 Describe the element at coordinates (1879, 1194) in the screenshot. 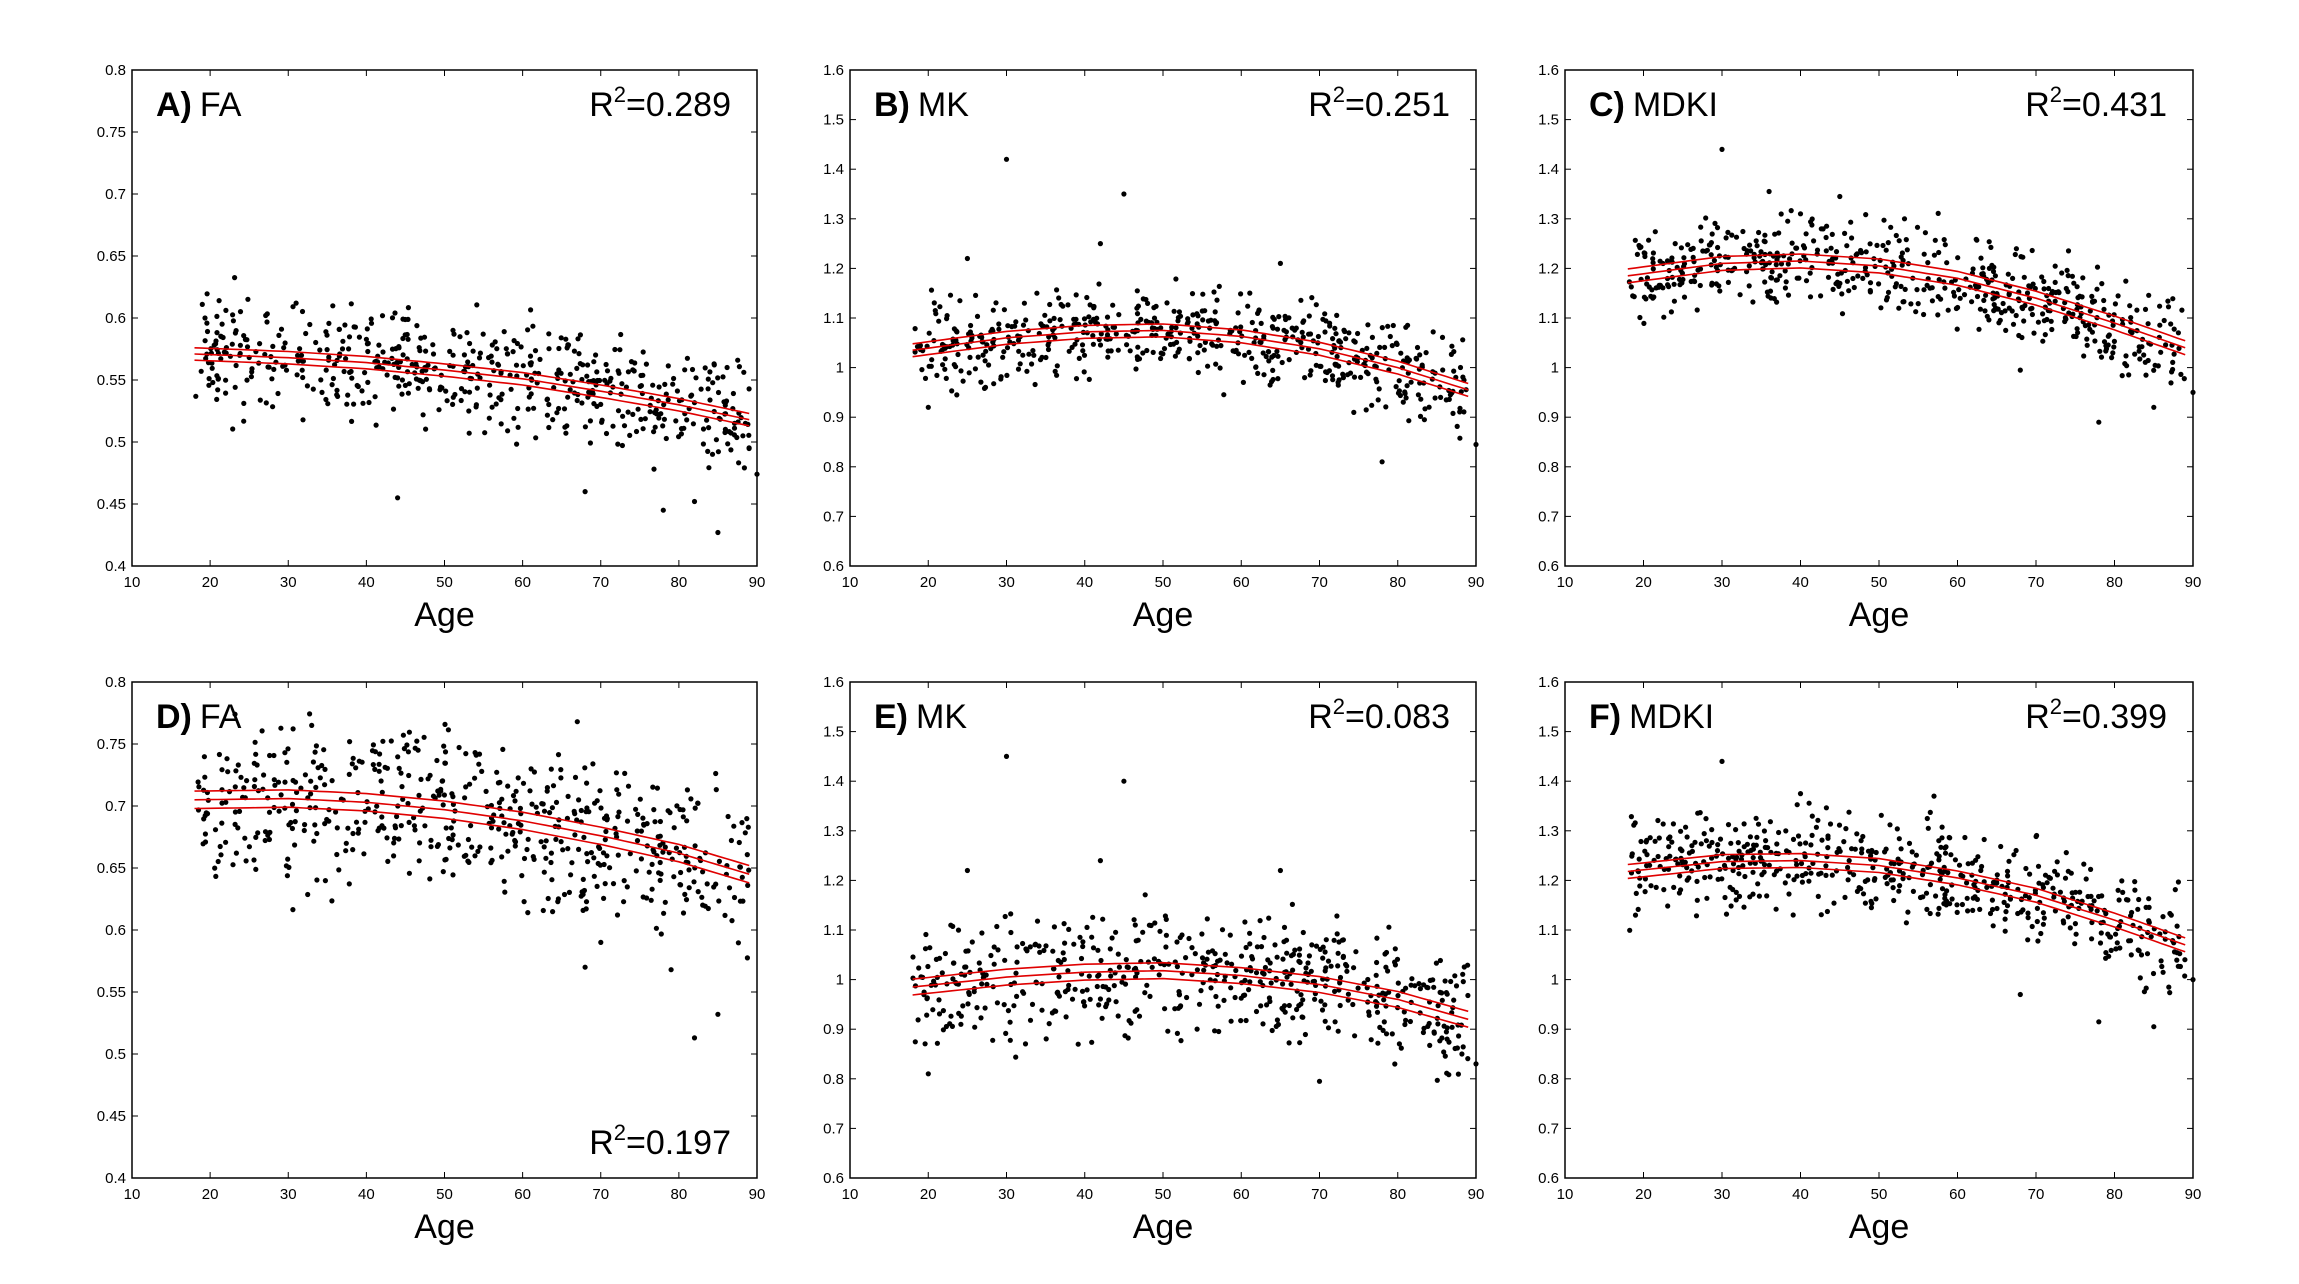

I see `x-tick-label: 50` at that location.